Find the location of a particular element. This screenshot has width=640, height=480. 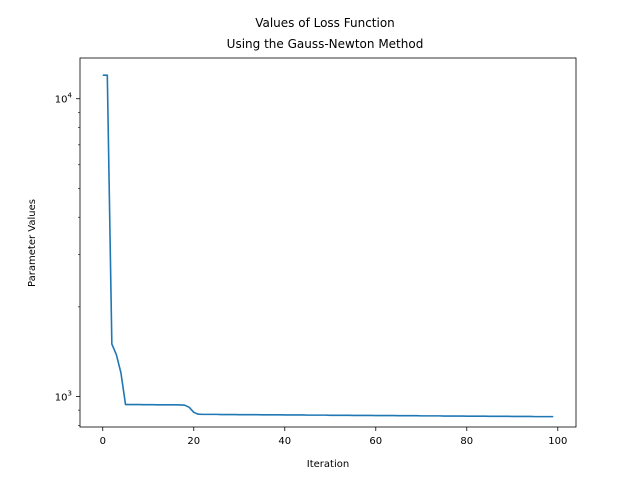

y-axis: 10³ 10⁴ is located at coordinates (67, 259).